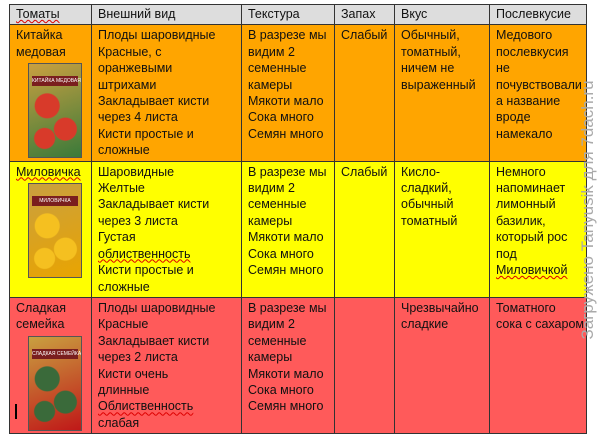 This screenshot has height=434, width=600. What do you see at coordinates (506, 253) in the screenshot?
I see `cell-line: под` at bounding box center [506, 253].